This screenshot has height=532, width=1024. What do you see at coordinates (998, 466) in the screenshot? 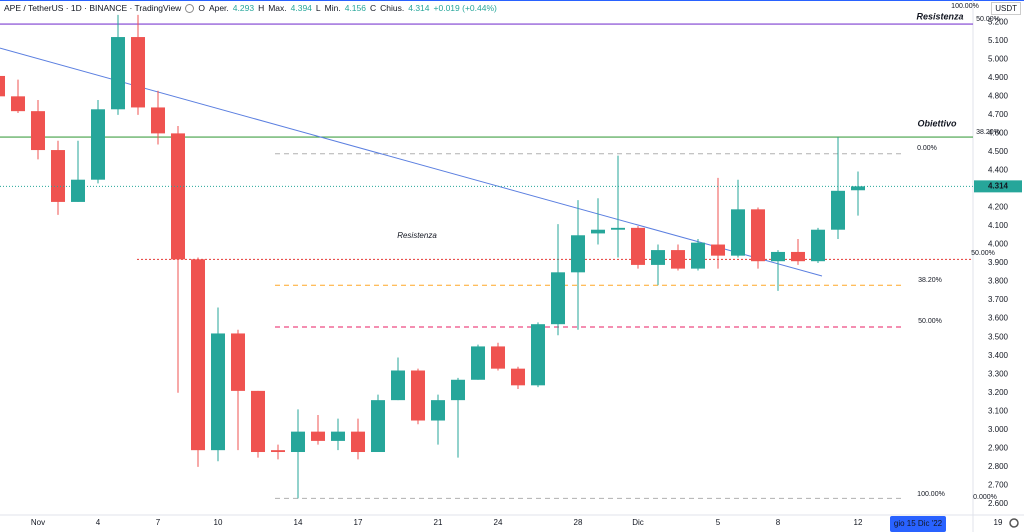
I see `y-tick-label: 2.800` at bounding box center [998, 466].